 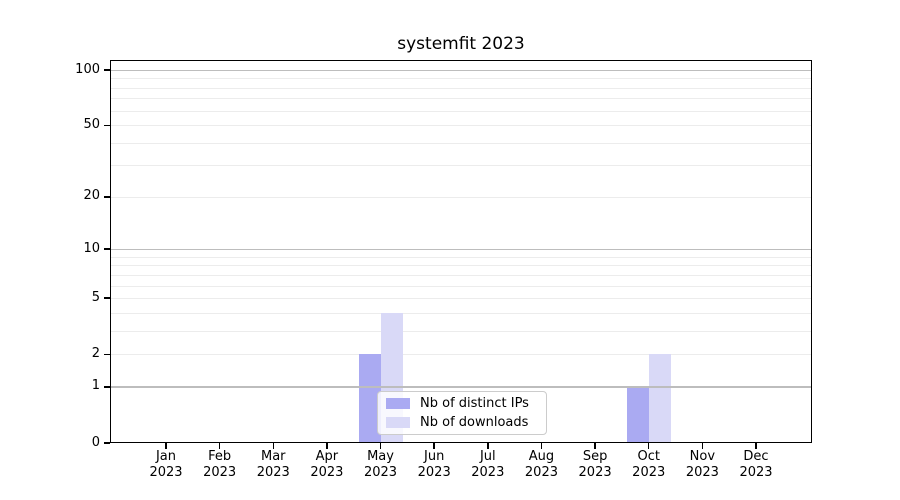 I want to click on x-tick-label-jun: Jun 2023, so click(x=434, y=465).